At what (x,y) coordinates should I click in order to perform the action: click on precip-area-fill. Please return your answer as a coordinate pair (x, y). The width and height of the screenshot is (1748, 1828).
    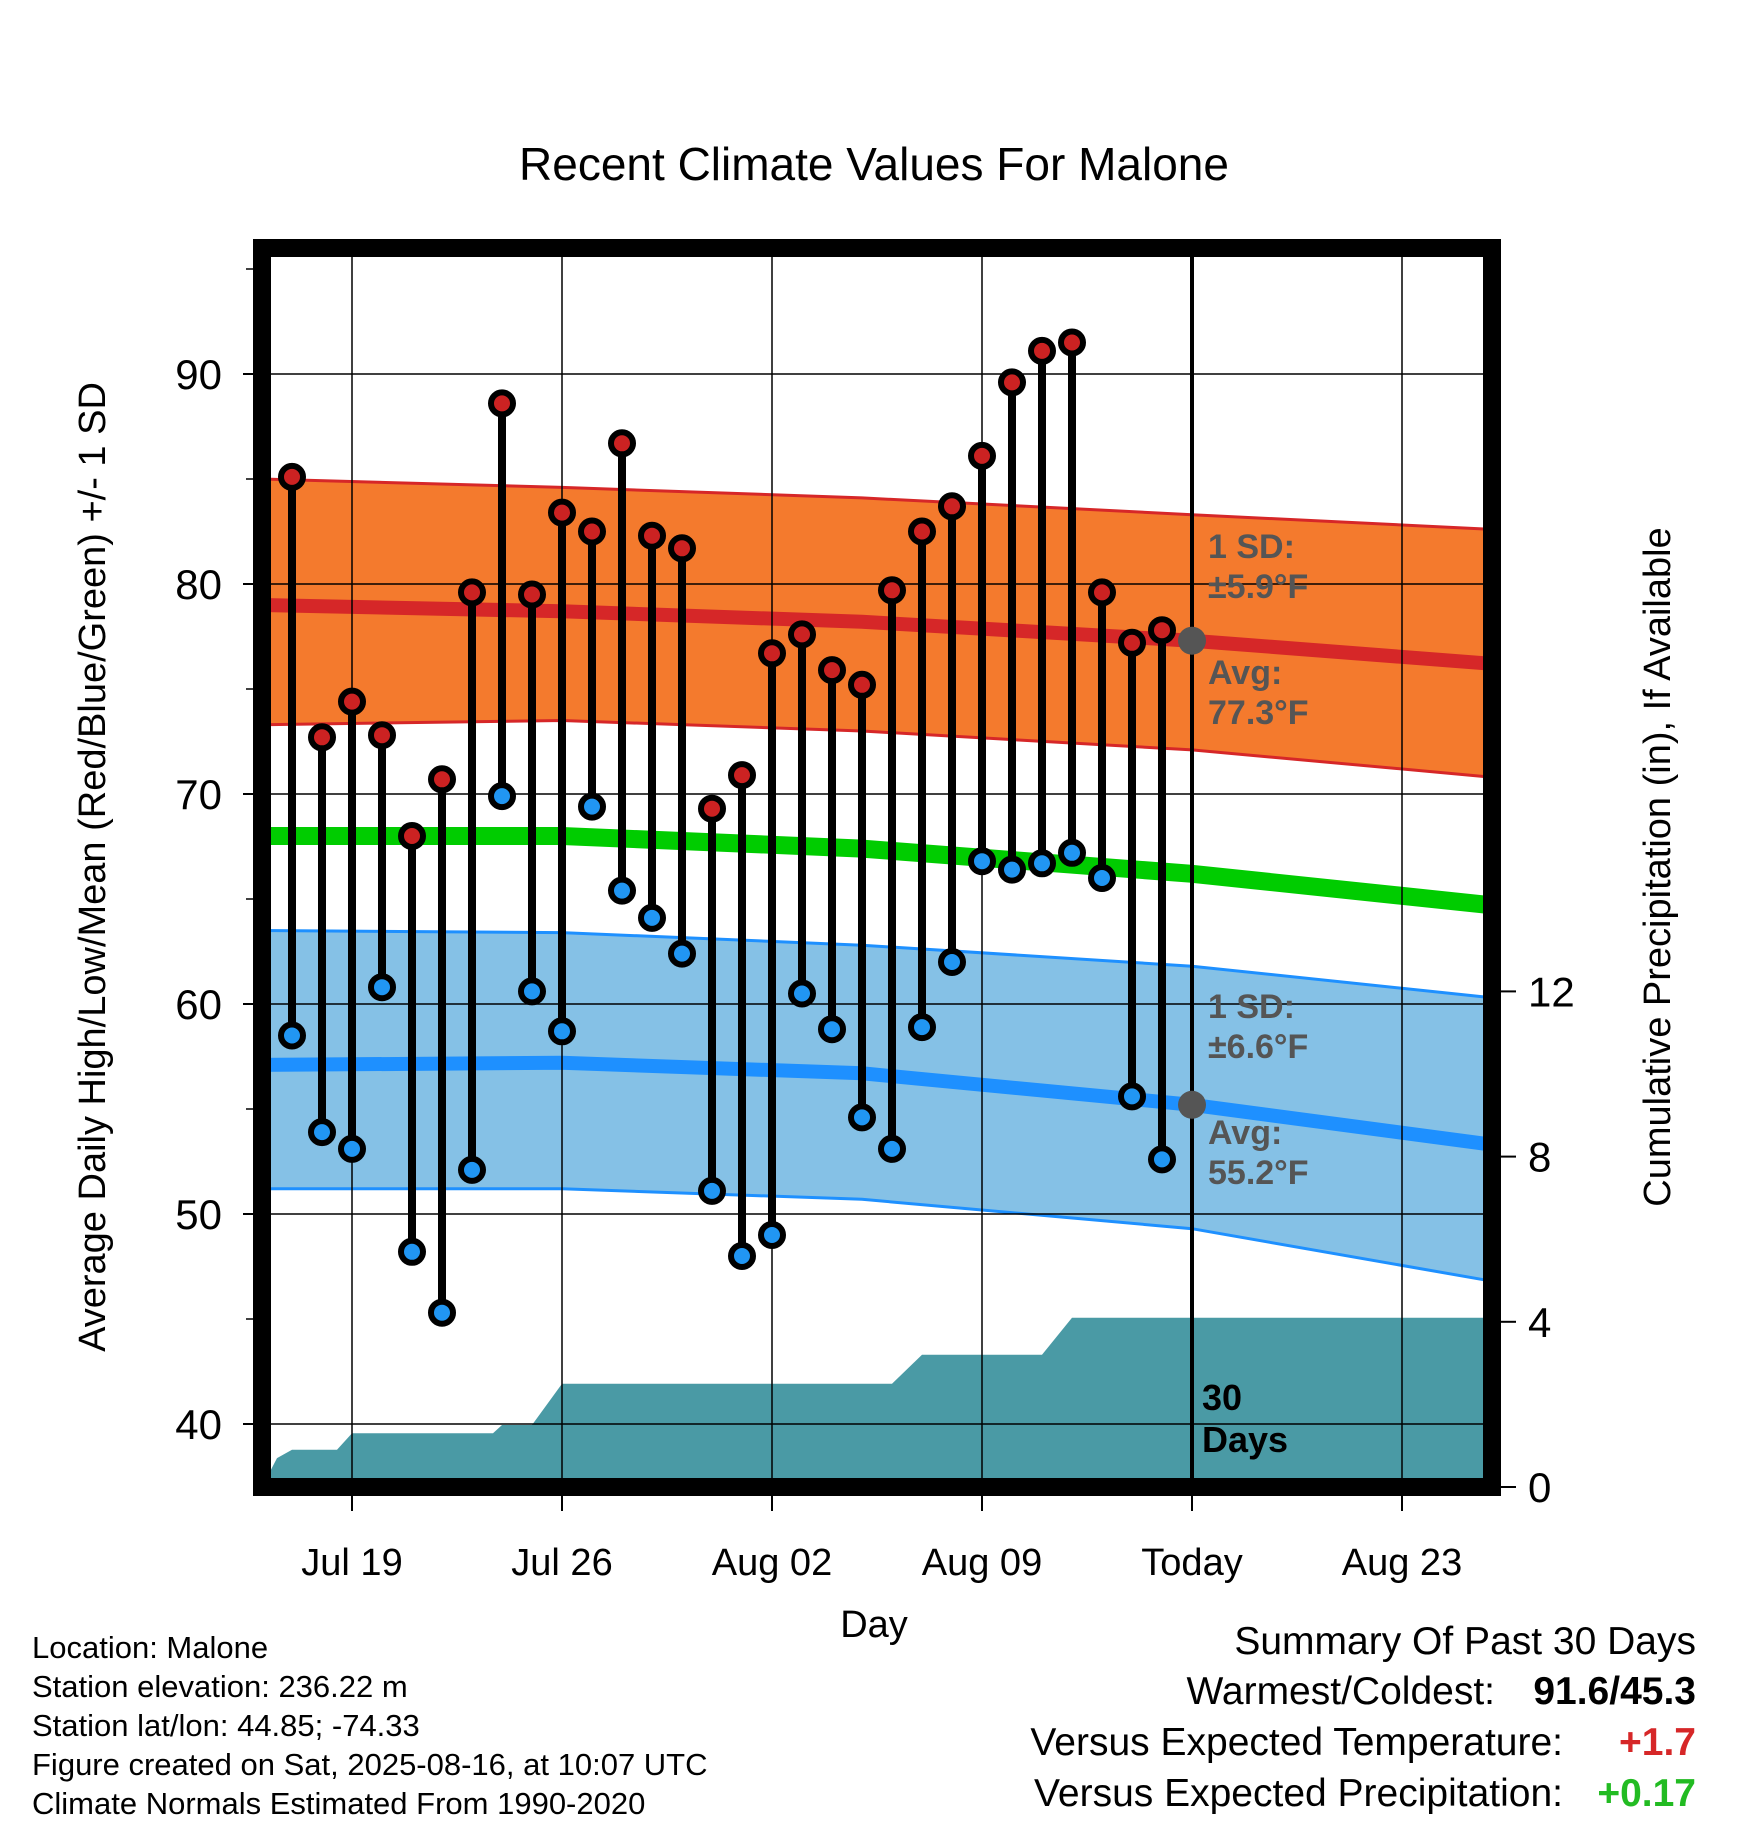
    Looking at the image, I should click on (877, 1402).